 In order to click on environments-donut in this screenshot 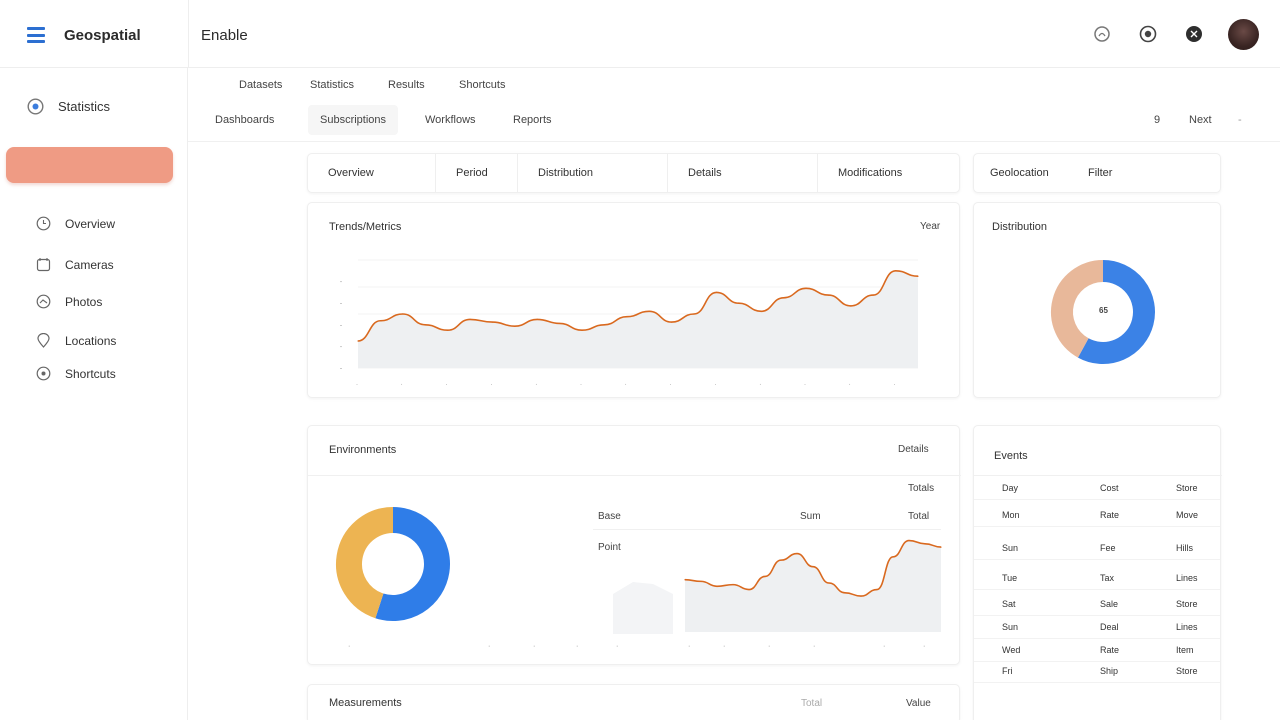, I will do `click(393, 564)`.